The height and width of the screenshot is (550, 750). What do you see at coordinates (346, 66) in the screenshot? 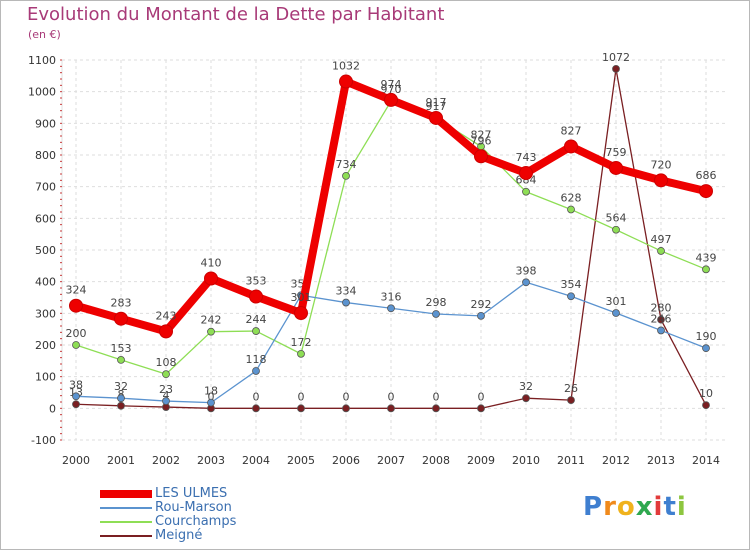
I see `data-label: 1032` at bounding box center [346, 66].